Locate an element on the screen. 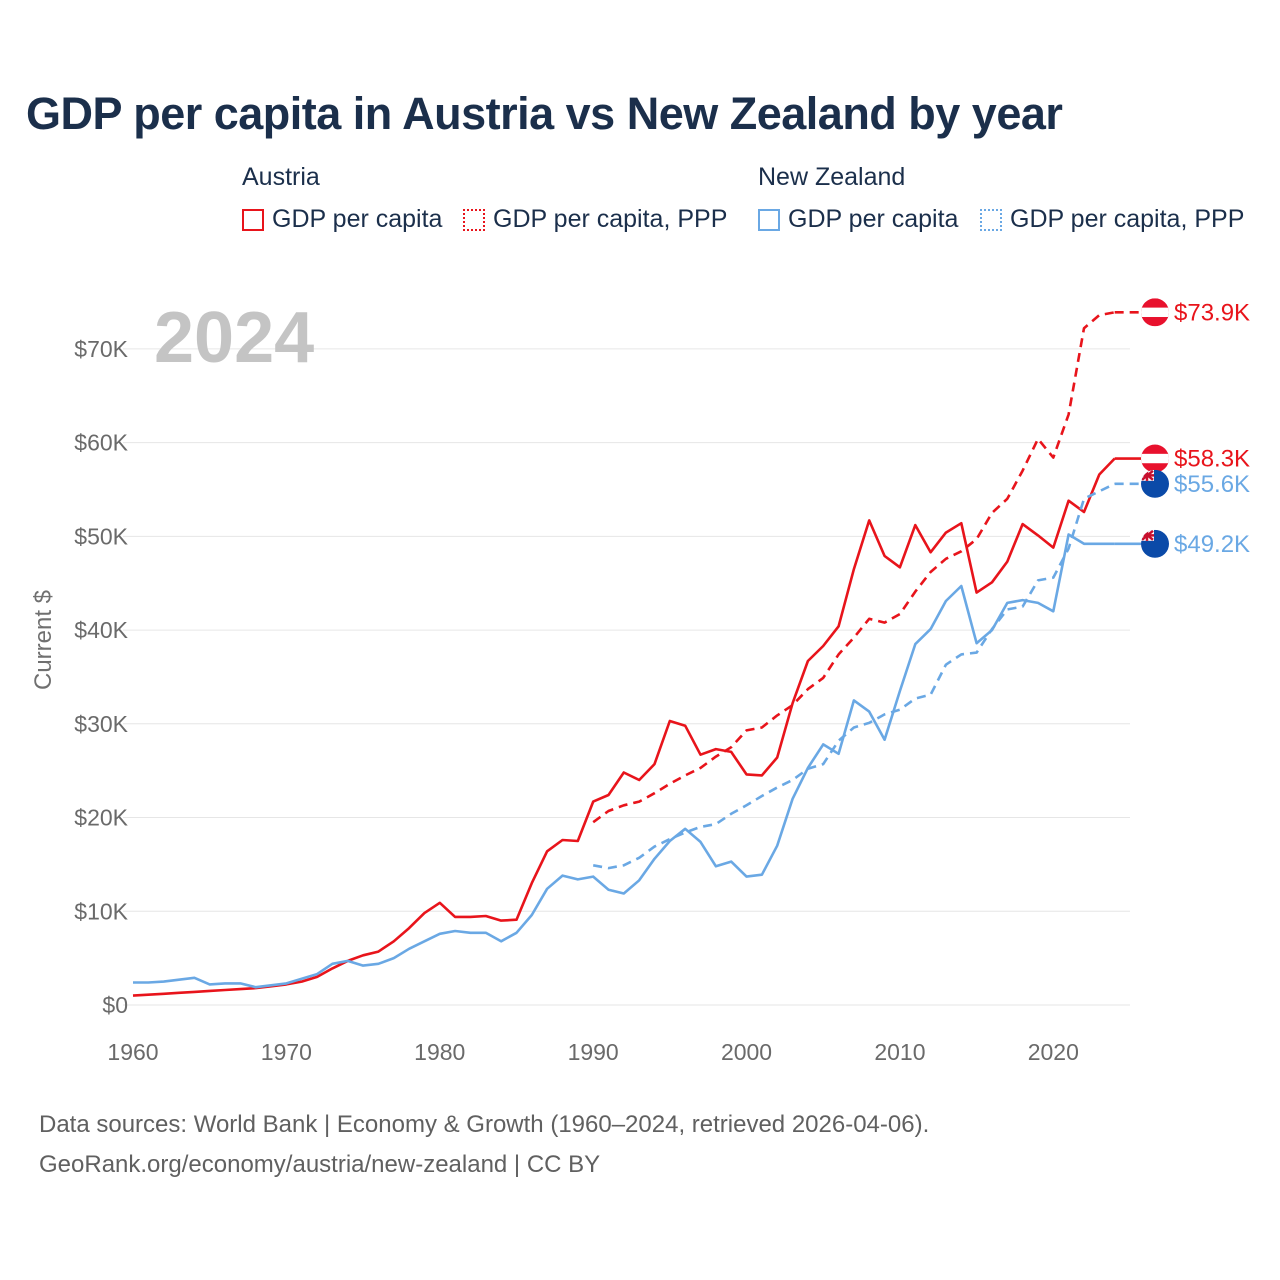  legend-nz-gdp-ppp: GDP per capita, PPP is located at coordinates (1112, 219).